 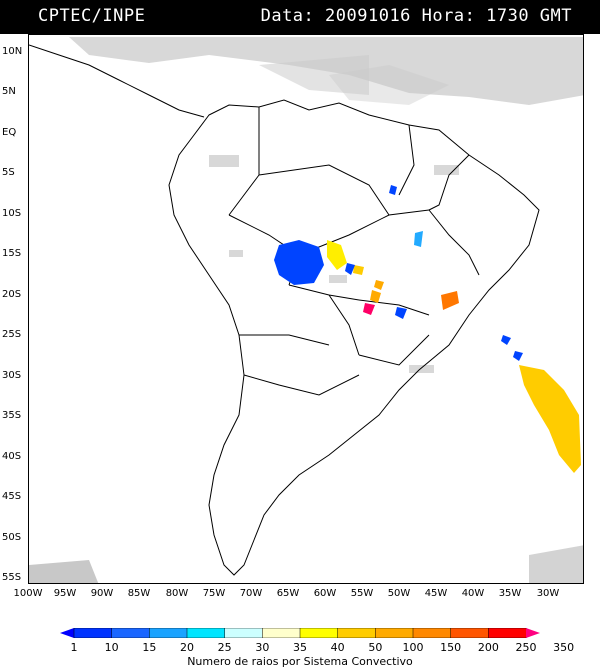 What do you see at coordinates (533, 633) in the screenshot?
I see `colorbar-arrow-right` at bounding box center [533, 633].